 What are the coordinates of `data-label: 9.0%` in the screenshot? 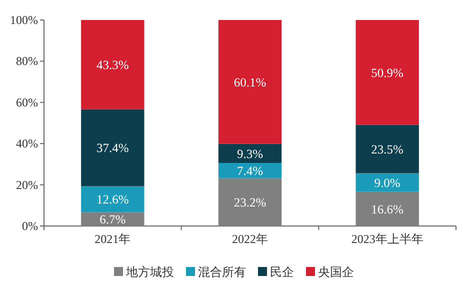 It's located at (387, 183).